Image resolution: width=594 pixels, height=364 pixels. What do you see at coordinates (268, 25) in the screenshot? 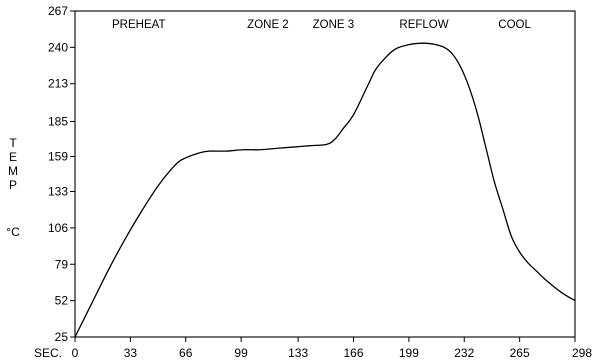
I see `zone-label-1: ZONE 2` at bounding box center [268, 25].